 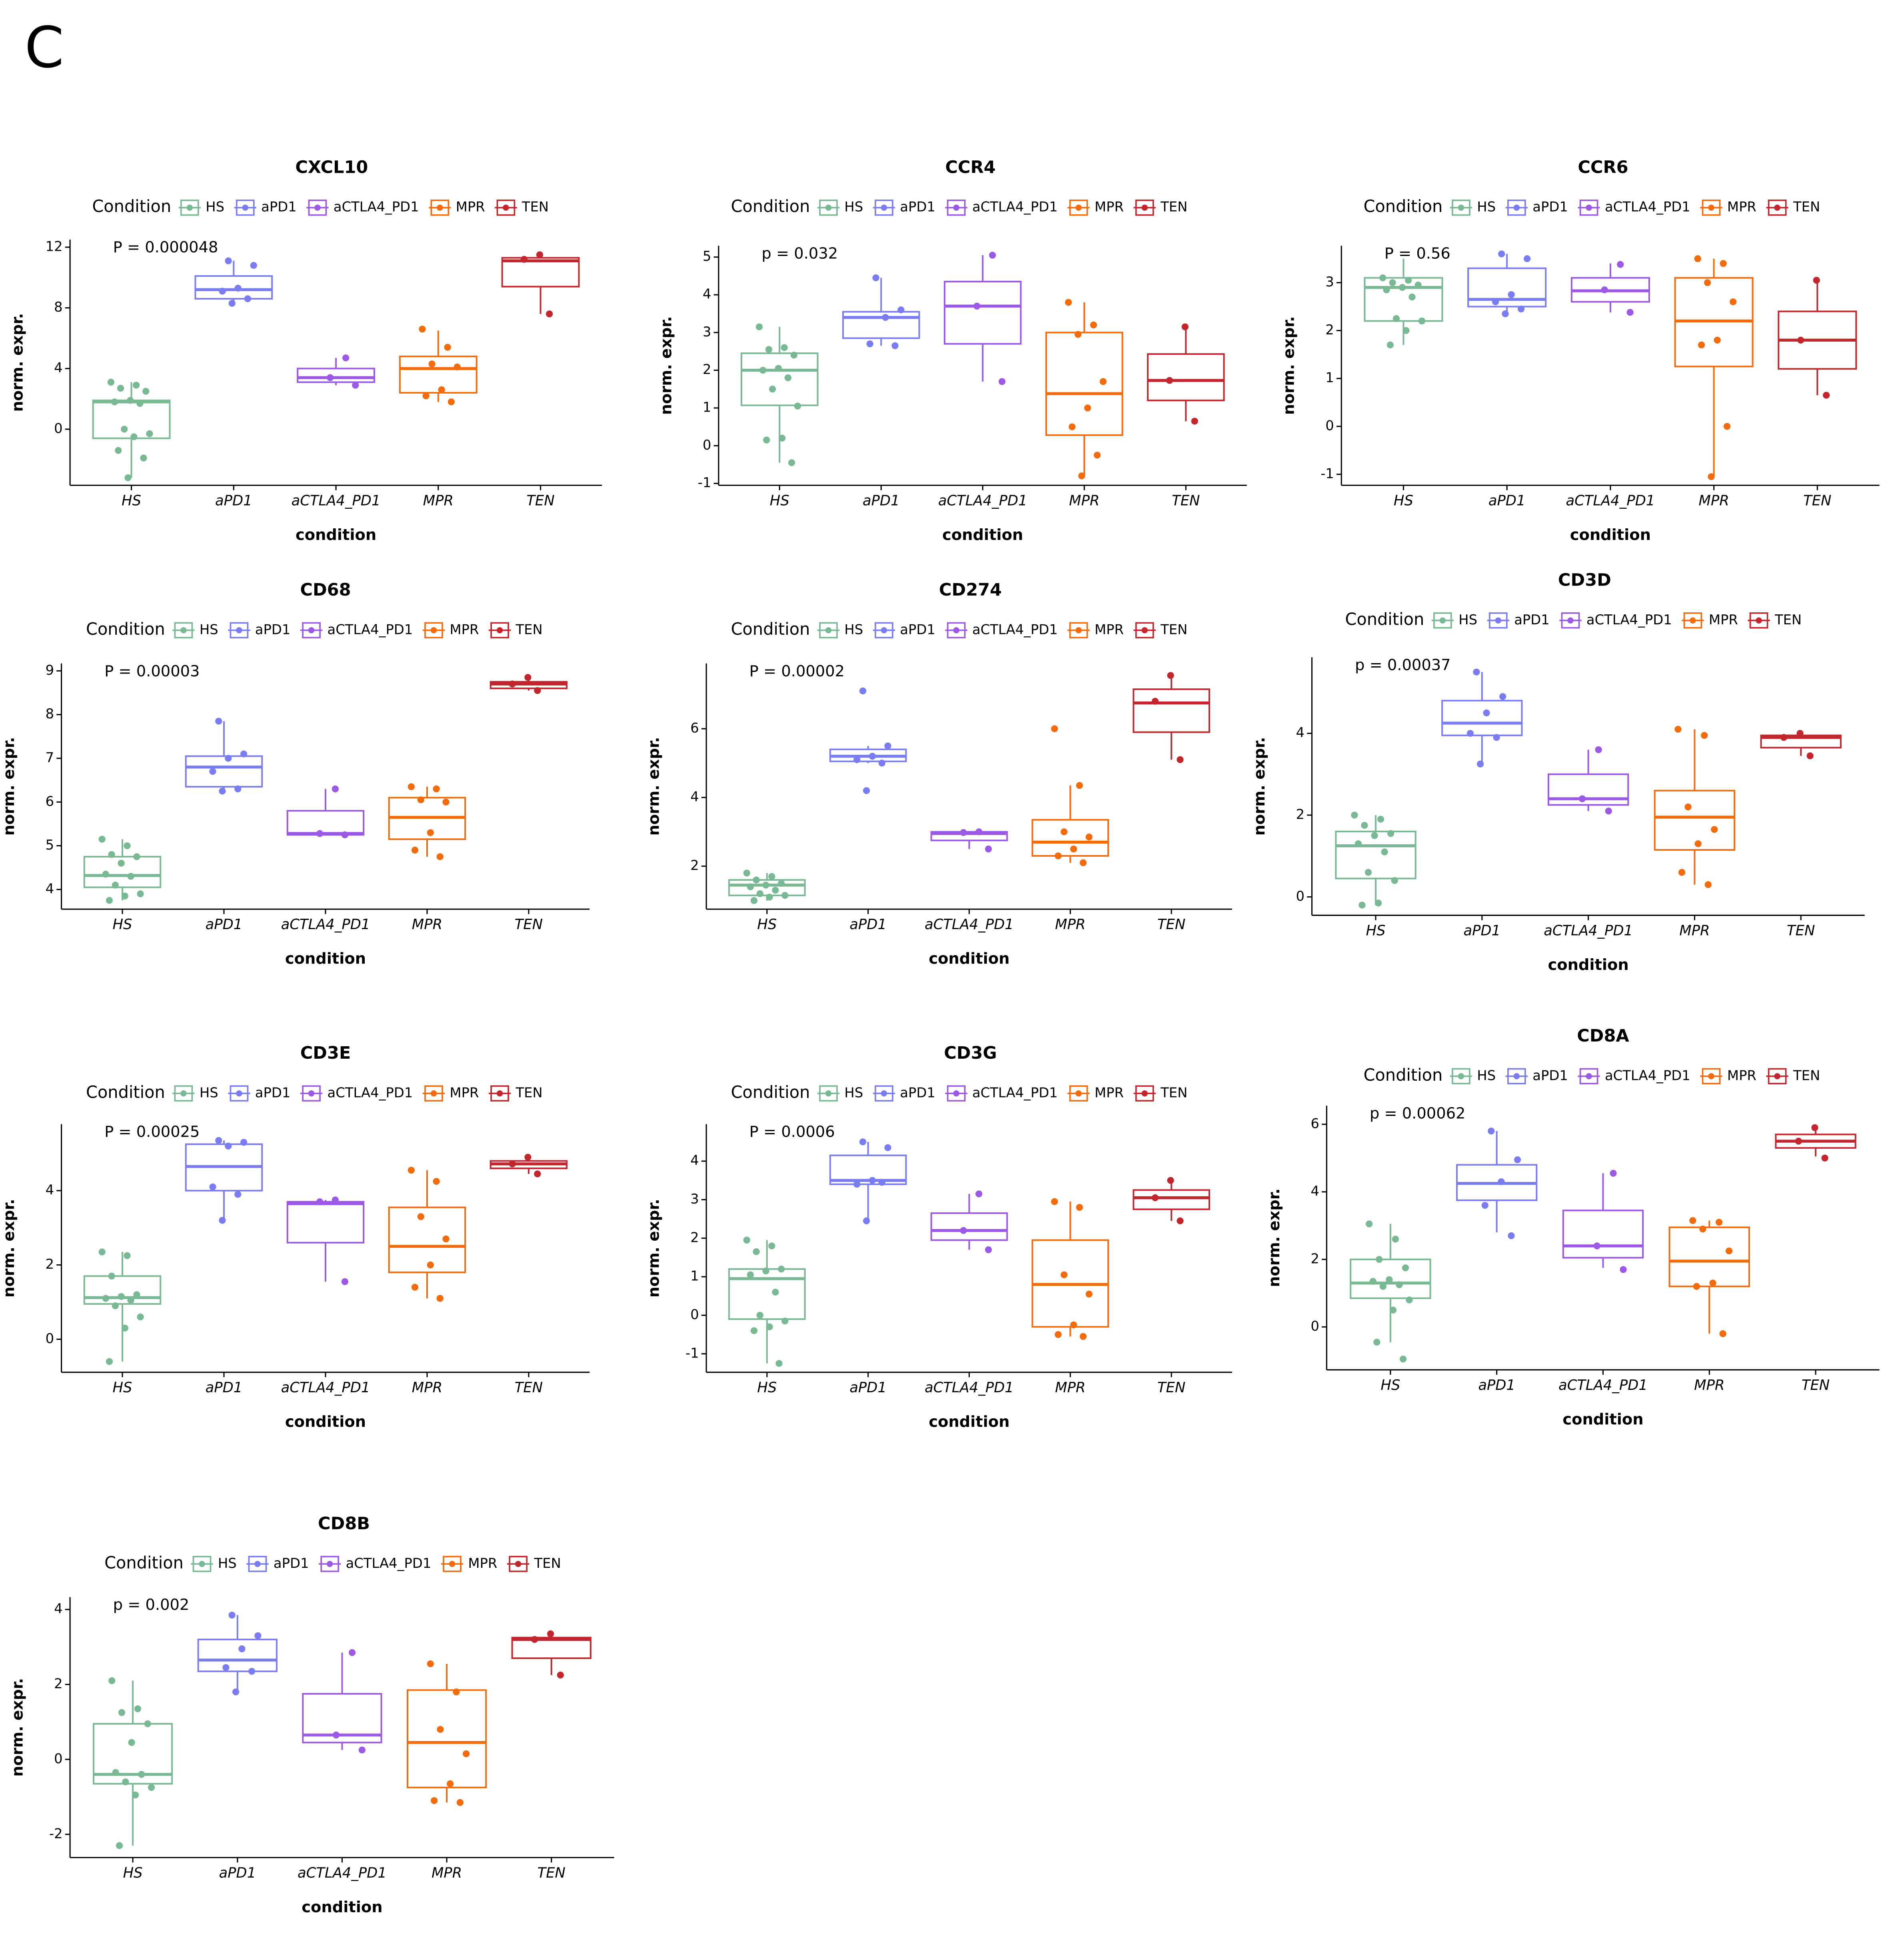 I want to click on annotation: p = 0.00037, so click(x=1403, y=665).